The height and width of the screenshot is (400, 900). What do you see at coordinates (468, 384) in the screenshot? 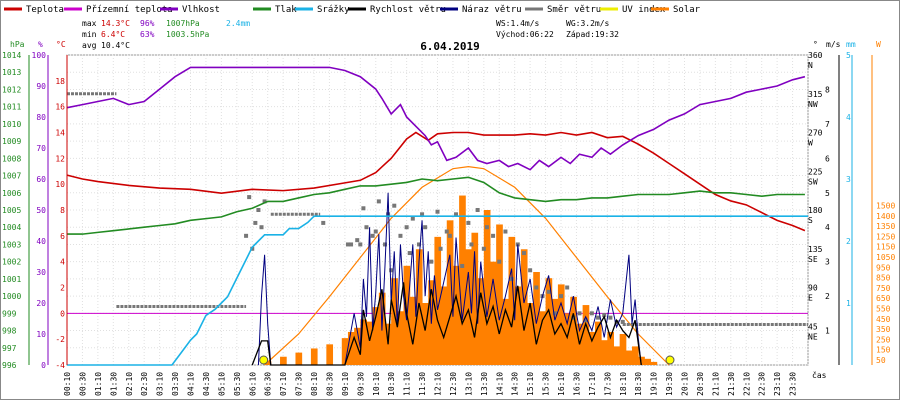
I see `x-tick: 13:10` at bounding box center [468, 384].